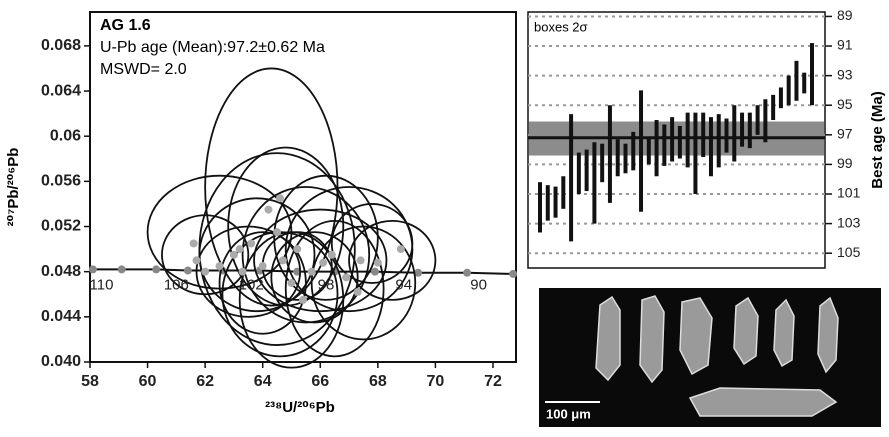 This screenshot has width=889, height=437. Describe the element at coordinates (176, 284) in the screenshot. I see `age-label: 106` at that location.